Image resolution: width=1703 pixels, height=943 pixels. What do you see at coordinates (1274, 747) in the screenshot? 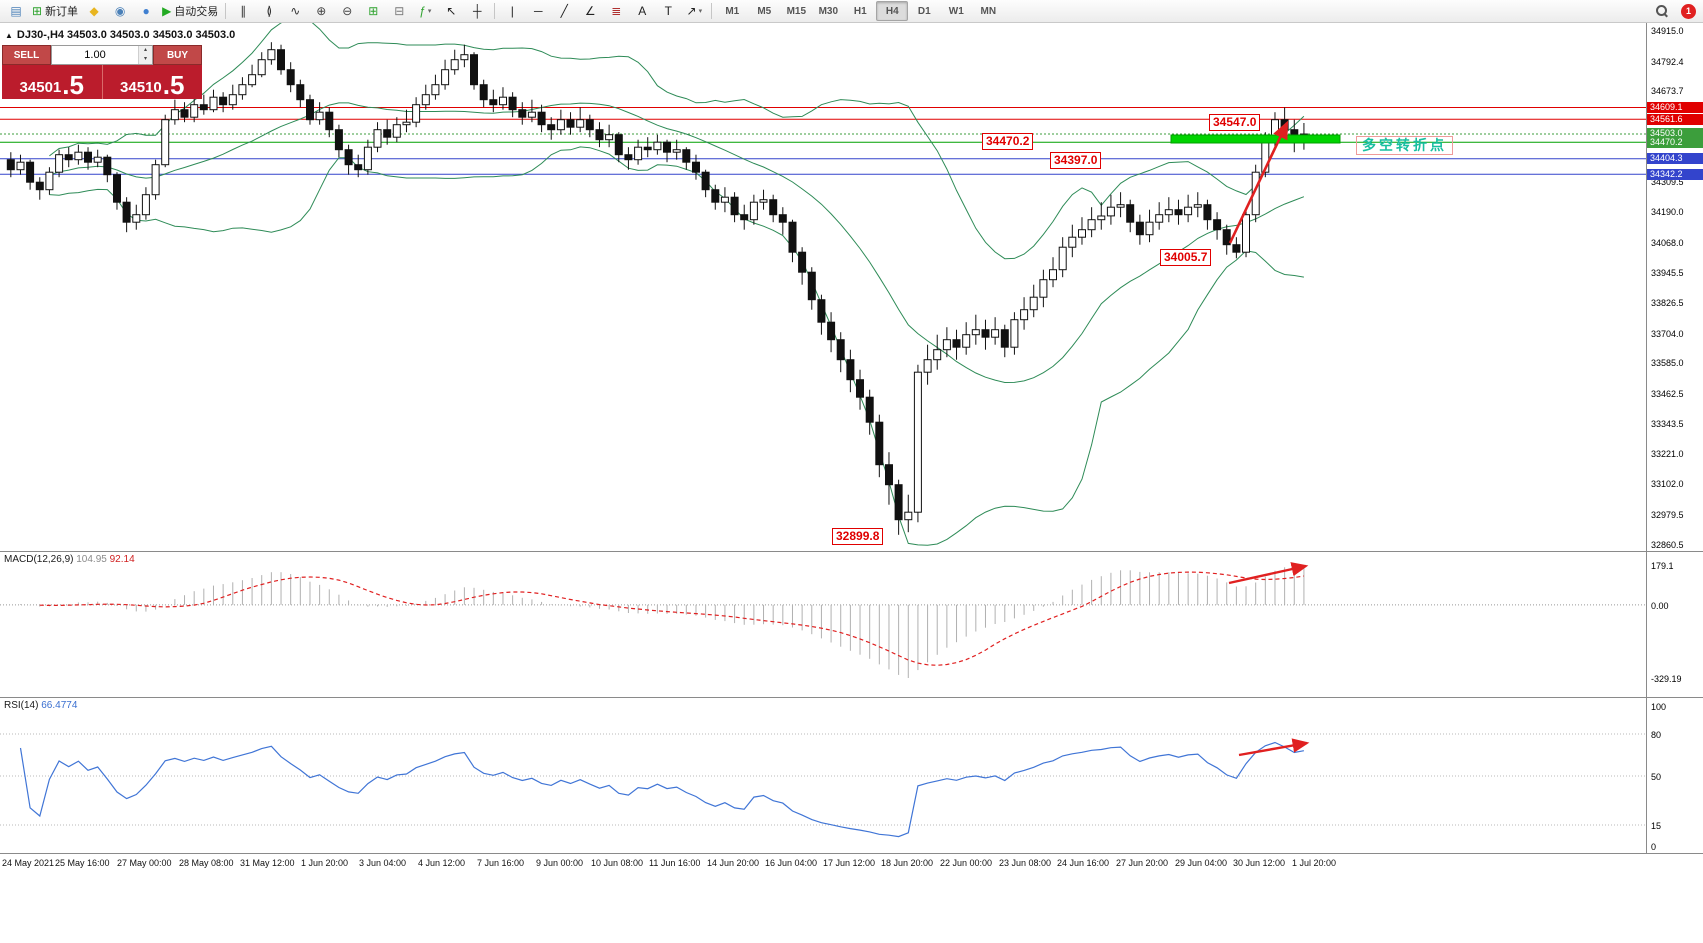
I see `rsi-trend-arrow` at bounding box center [1274, 747].